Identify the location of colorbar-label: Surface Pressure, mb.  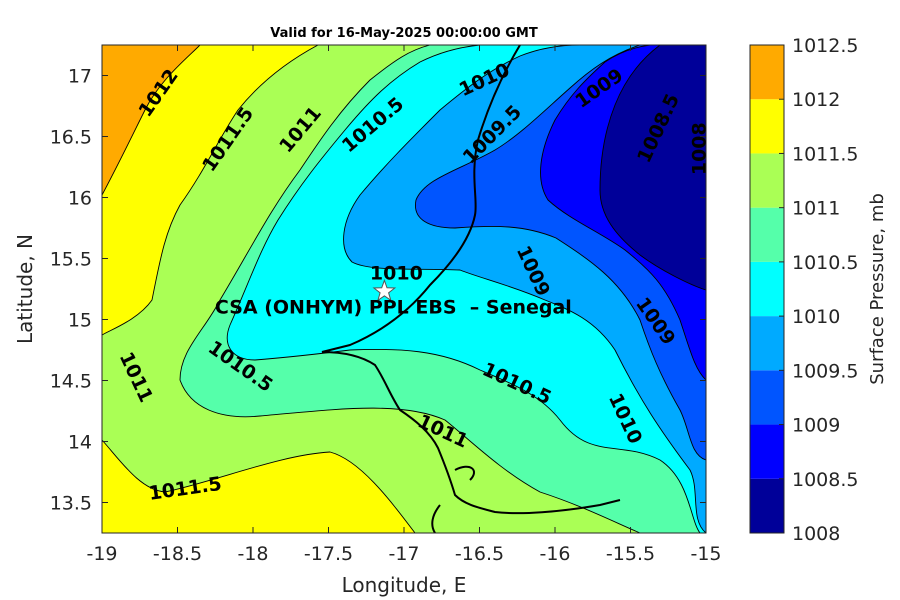
(877, 289).